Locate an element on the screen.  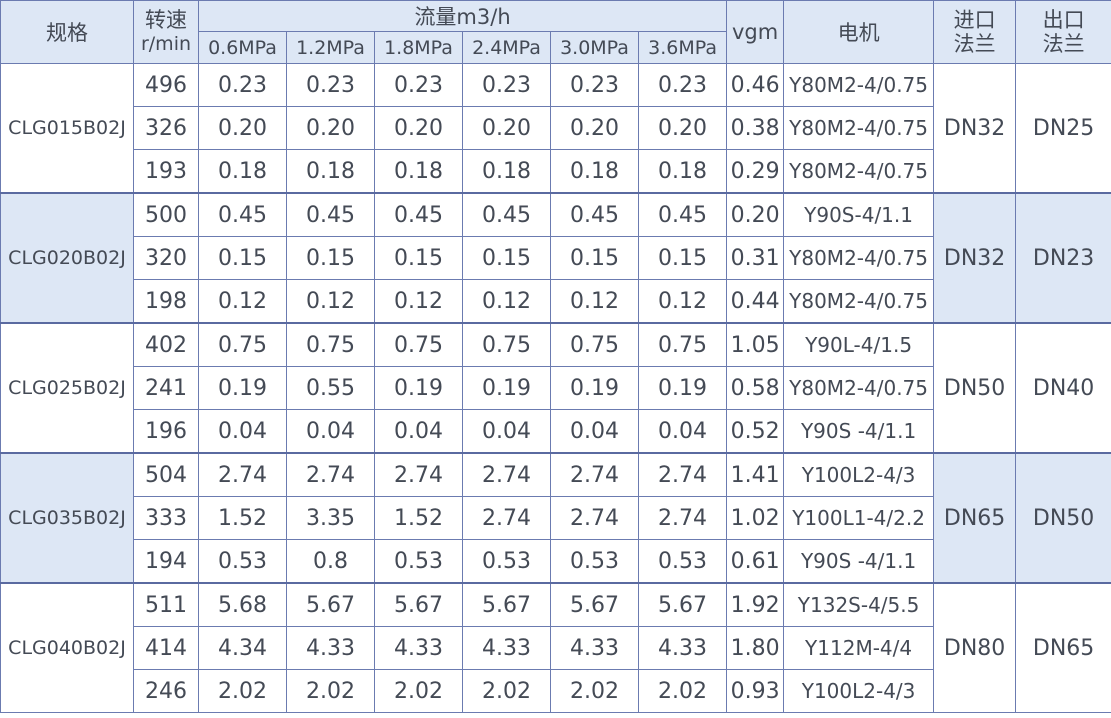
motor-cell: Y90S-4/1.1 is located at coordinates (859, 214).